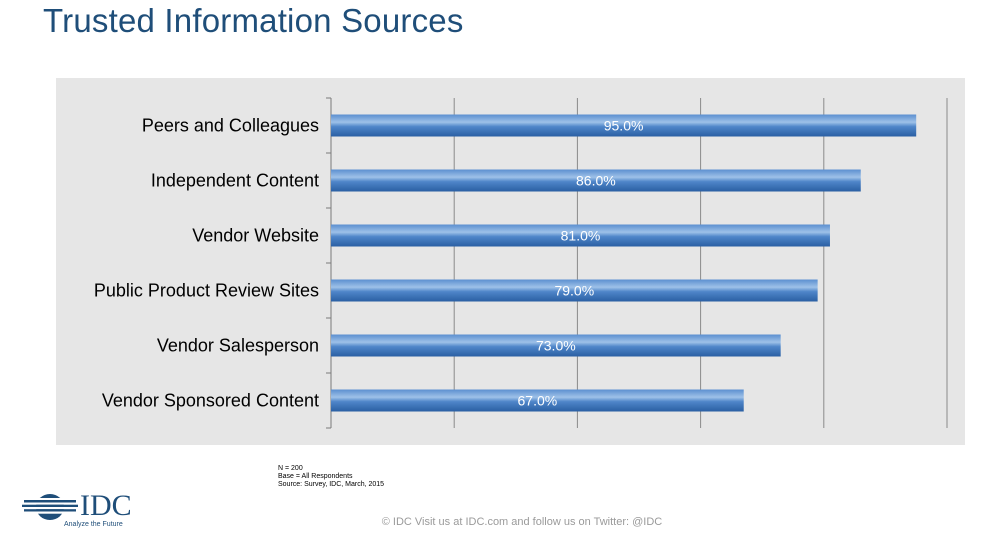  I want to click on page-title: Trusted Information Sources, so click(253, 20).